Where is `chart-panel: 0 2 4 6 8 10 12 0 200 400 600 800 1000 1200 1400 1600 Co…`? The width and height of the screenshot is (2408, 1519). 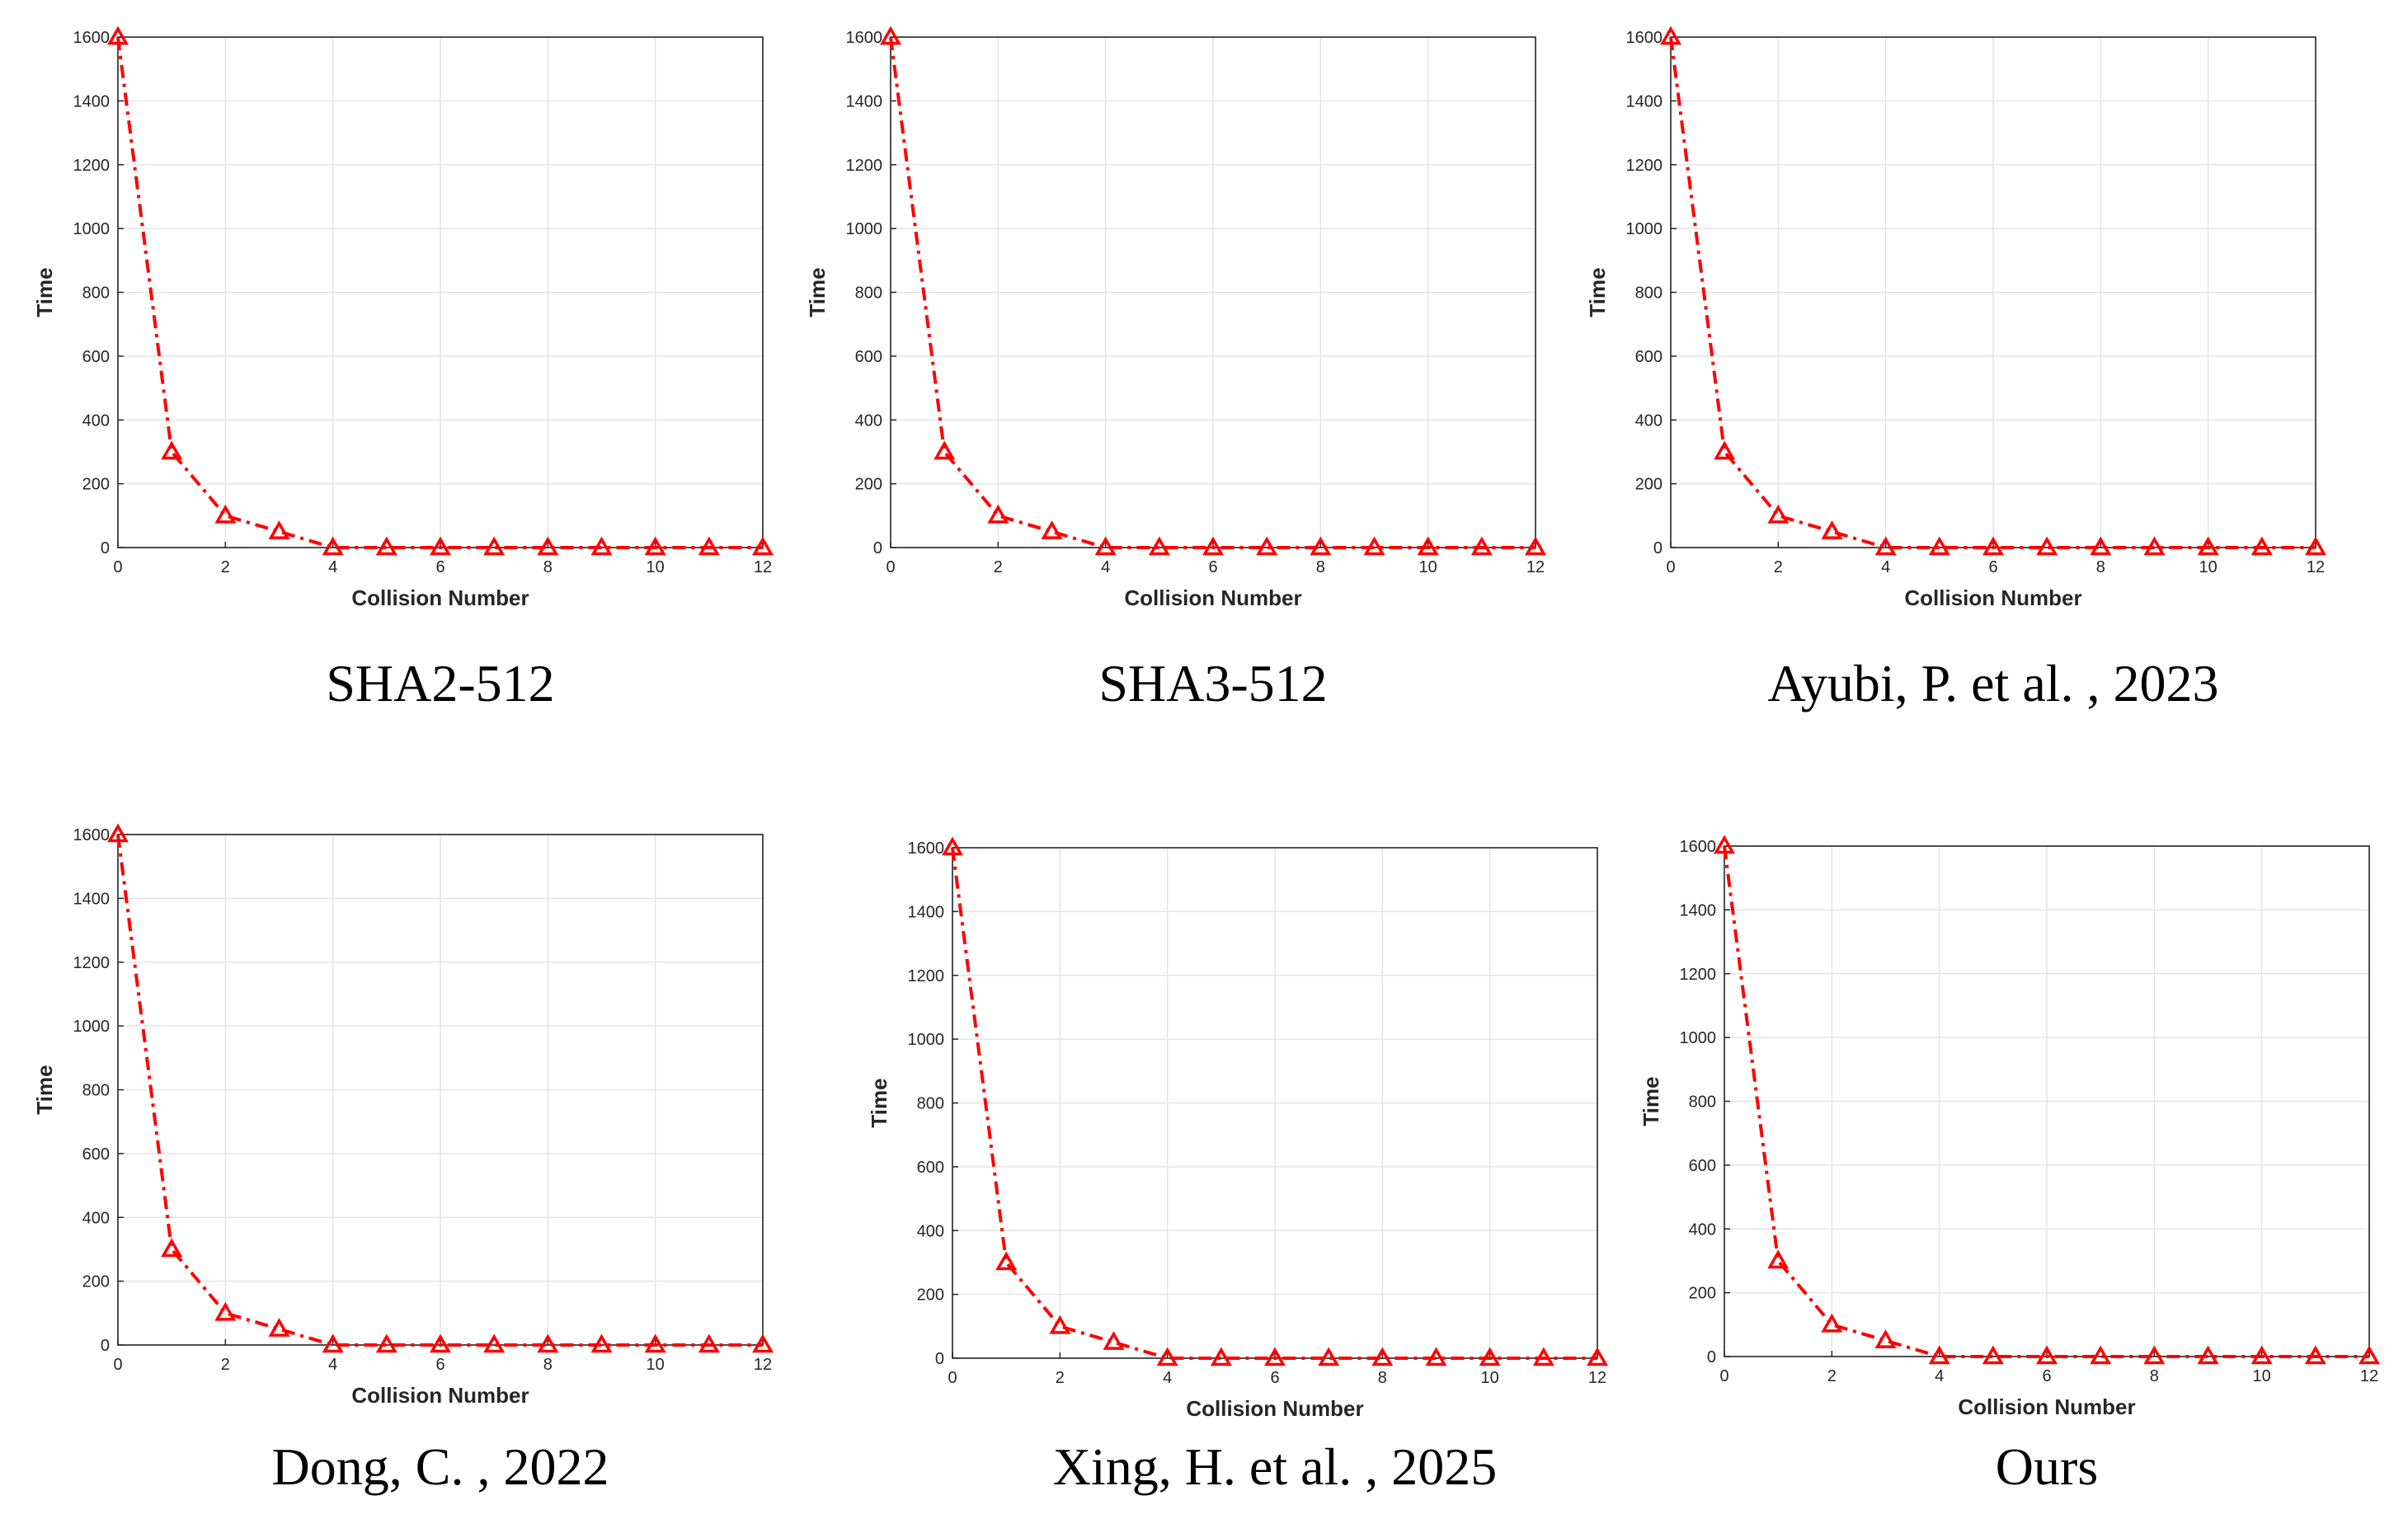 chart-panel: 0 2 4 6 8 10 12 0 200 400 600 800 1000 1200 1400 1600 Co… is located at coordinates (2010, 1165).